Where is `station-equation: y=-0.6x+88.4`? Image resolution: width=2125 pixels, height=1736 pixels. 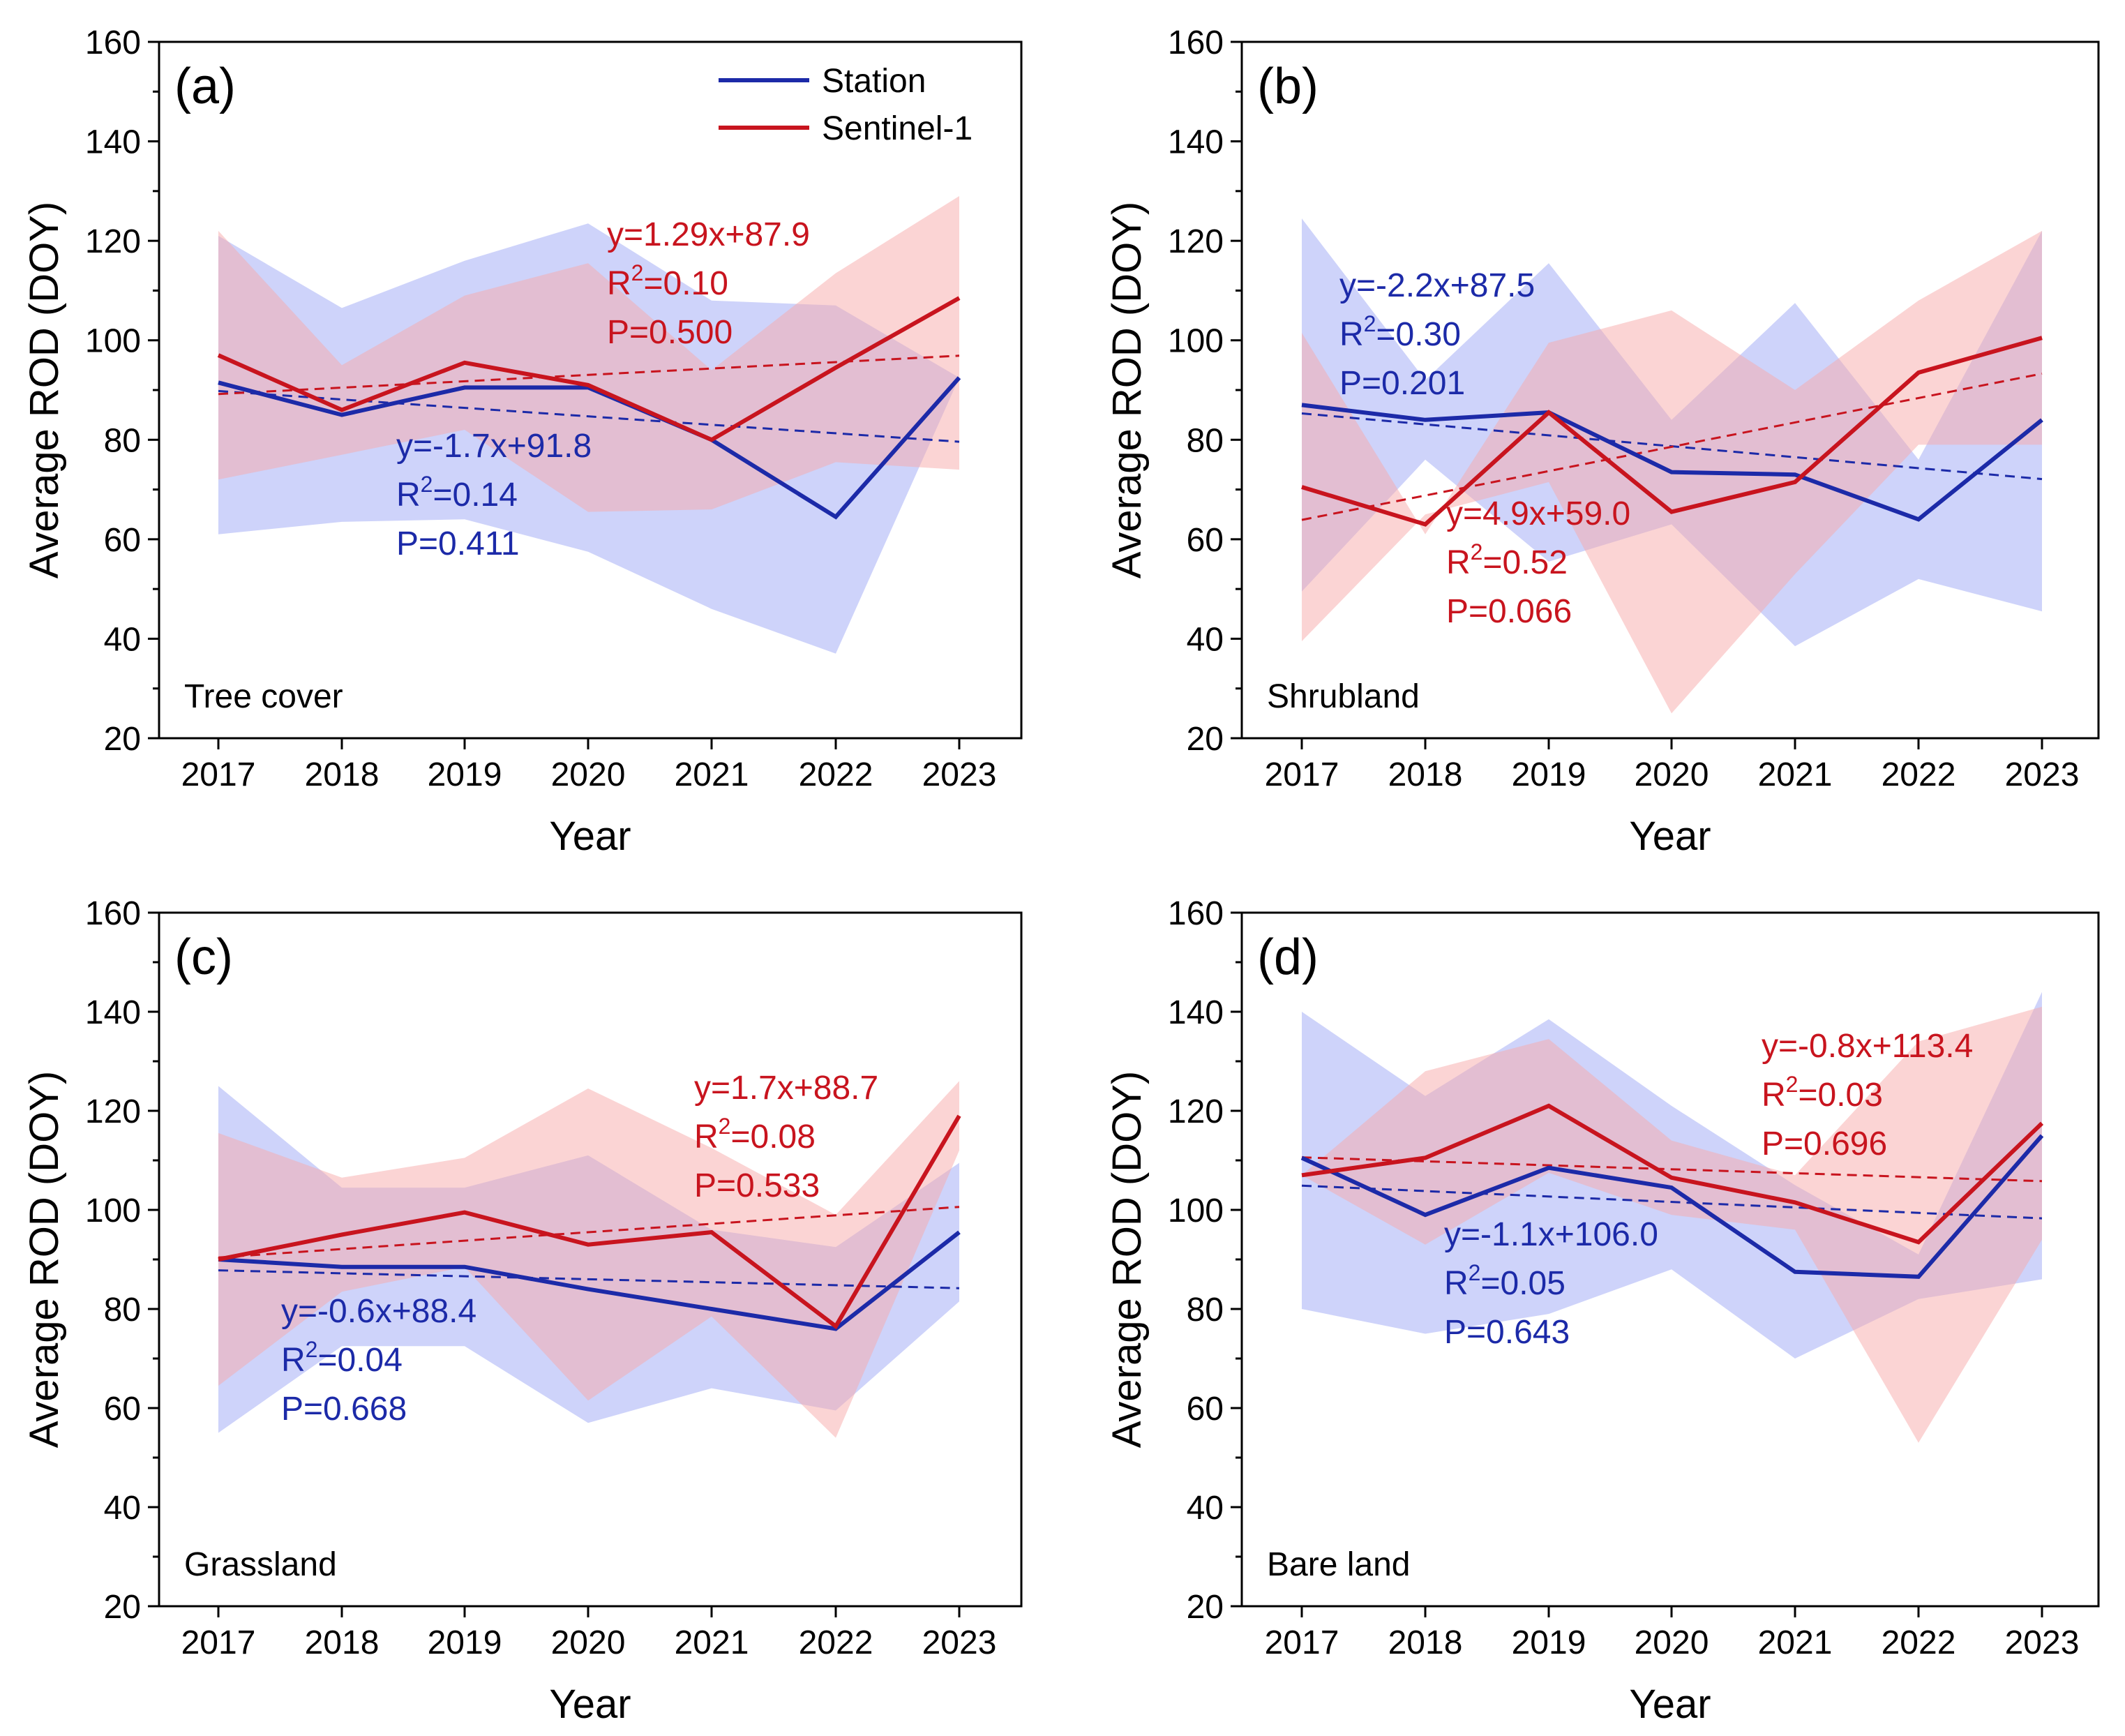 station-equation: y=-0.6x+88.4 is located at coordinates (378, 1311).